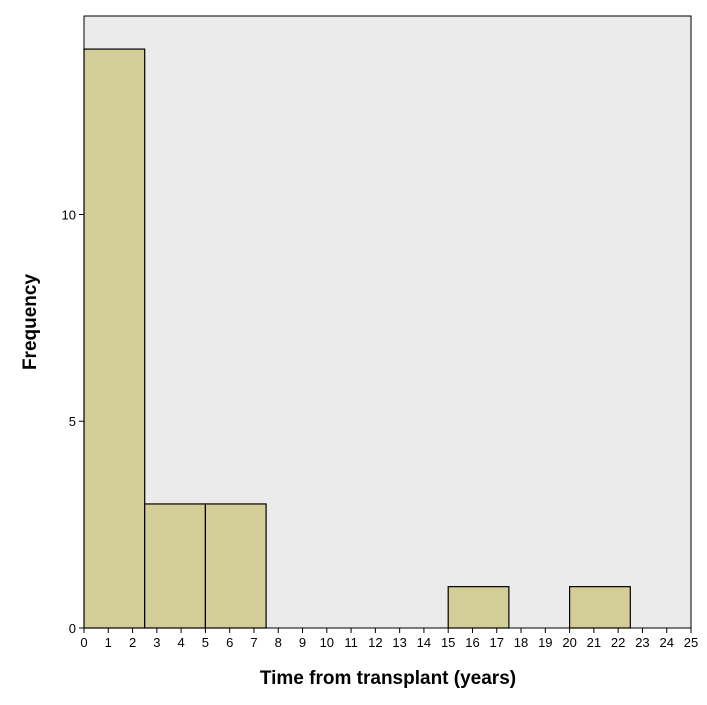  What do you see at coordinates (642, 642) in the screenshot?
I see `x-tick-label: 23` at bounding box center [642, 642].